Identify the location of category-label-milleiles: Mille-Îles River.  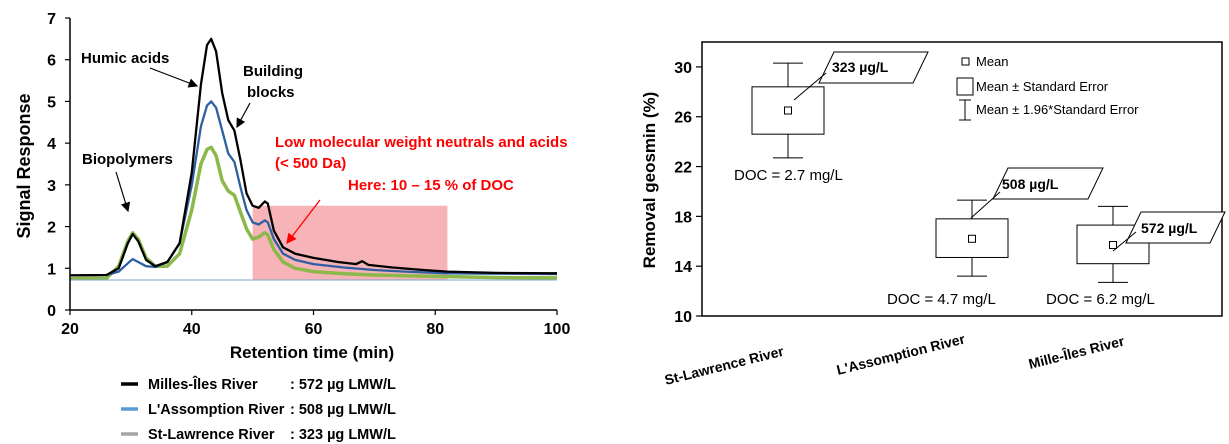
(1077, 352).